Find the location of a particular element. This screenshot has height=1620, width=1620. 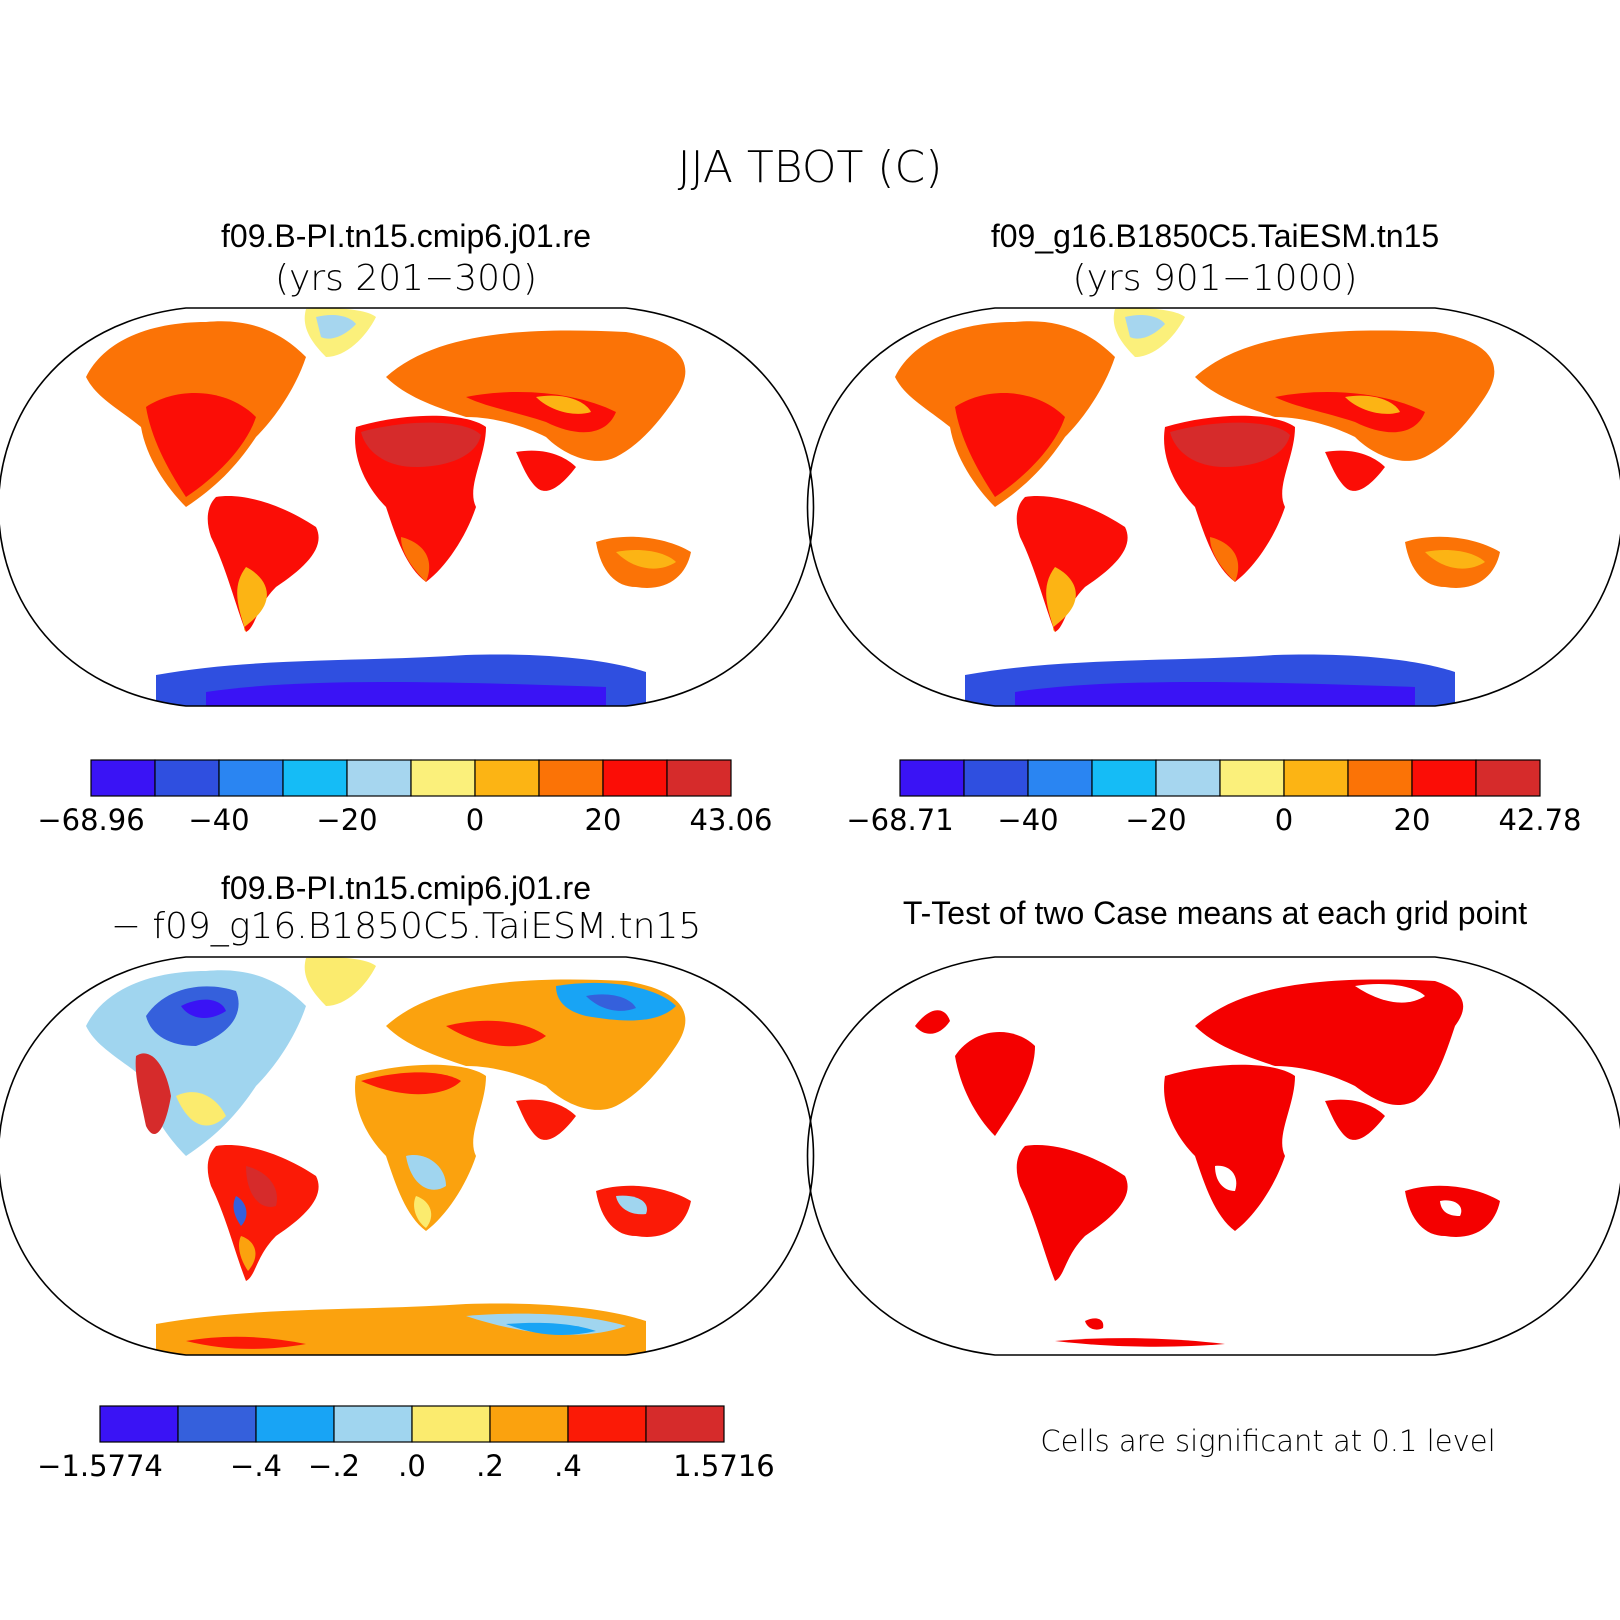

colorbar-panel-1: −68.96 −40 −20 0 20 43.06 is located at coordinates (405, 798).